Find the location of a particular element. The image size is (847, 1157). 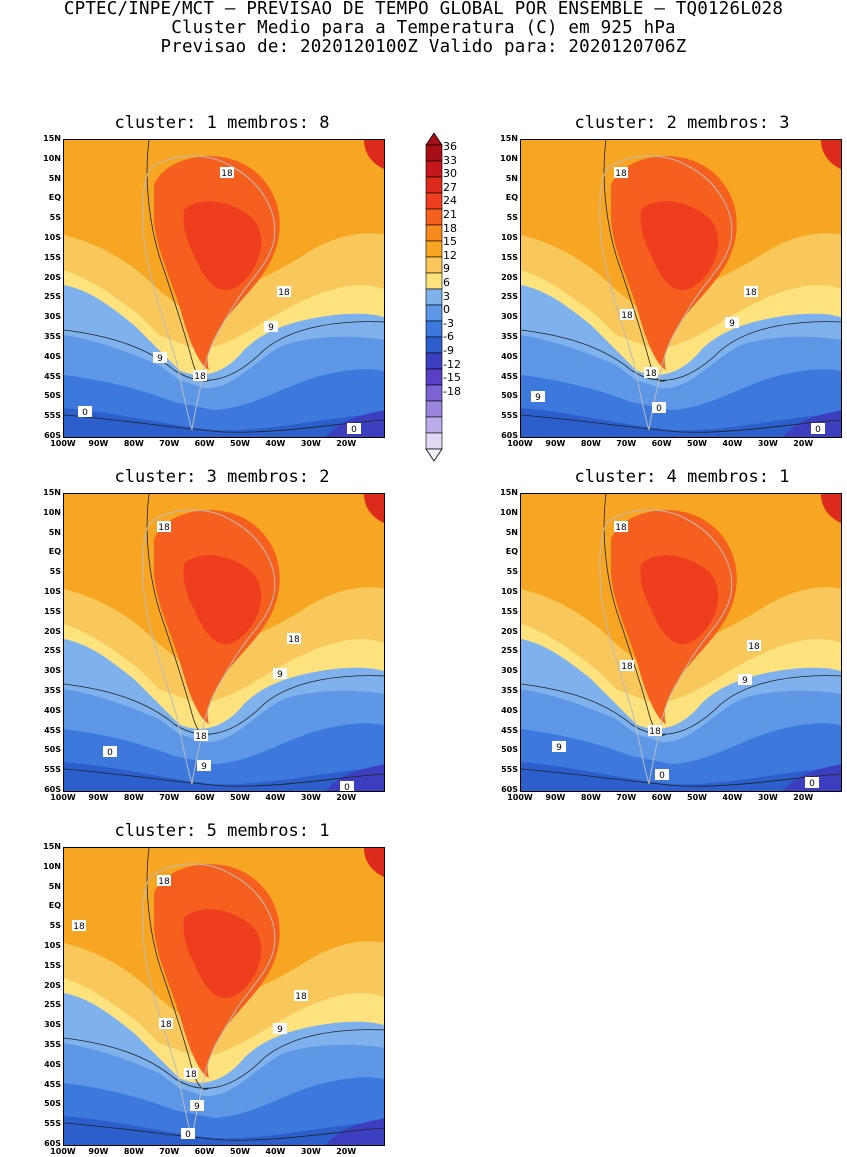

colorbar-tick-label: 3 is located at coordinates (446, 296).